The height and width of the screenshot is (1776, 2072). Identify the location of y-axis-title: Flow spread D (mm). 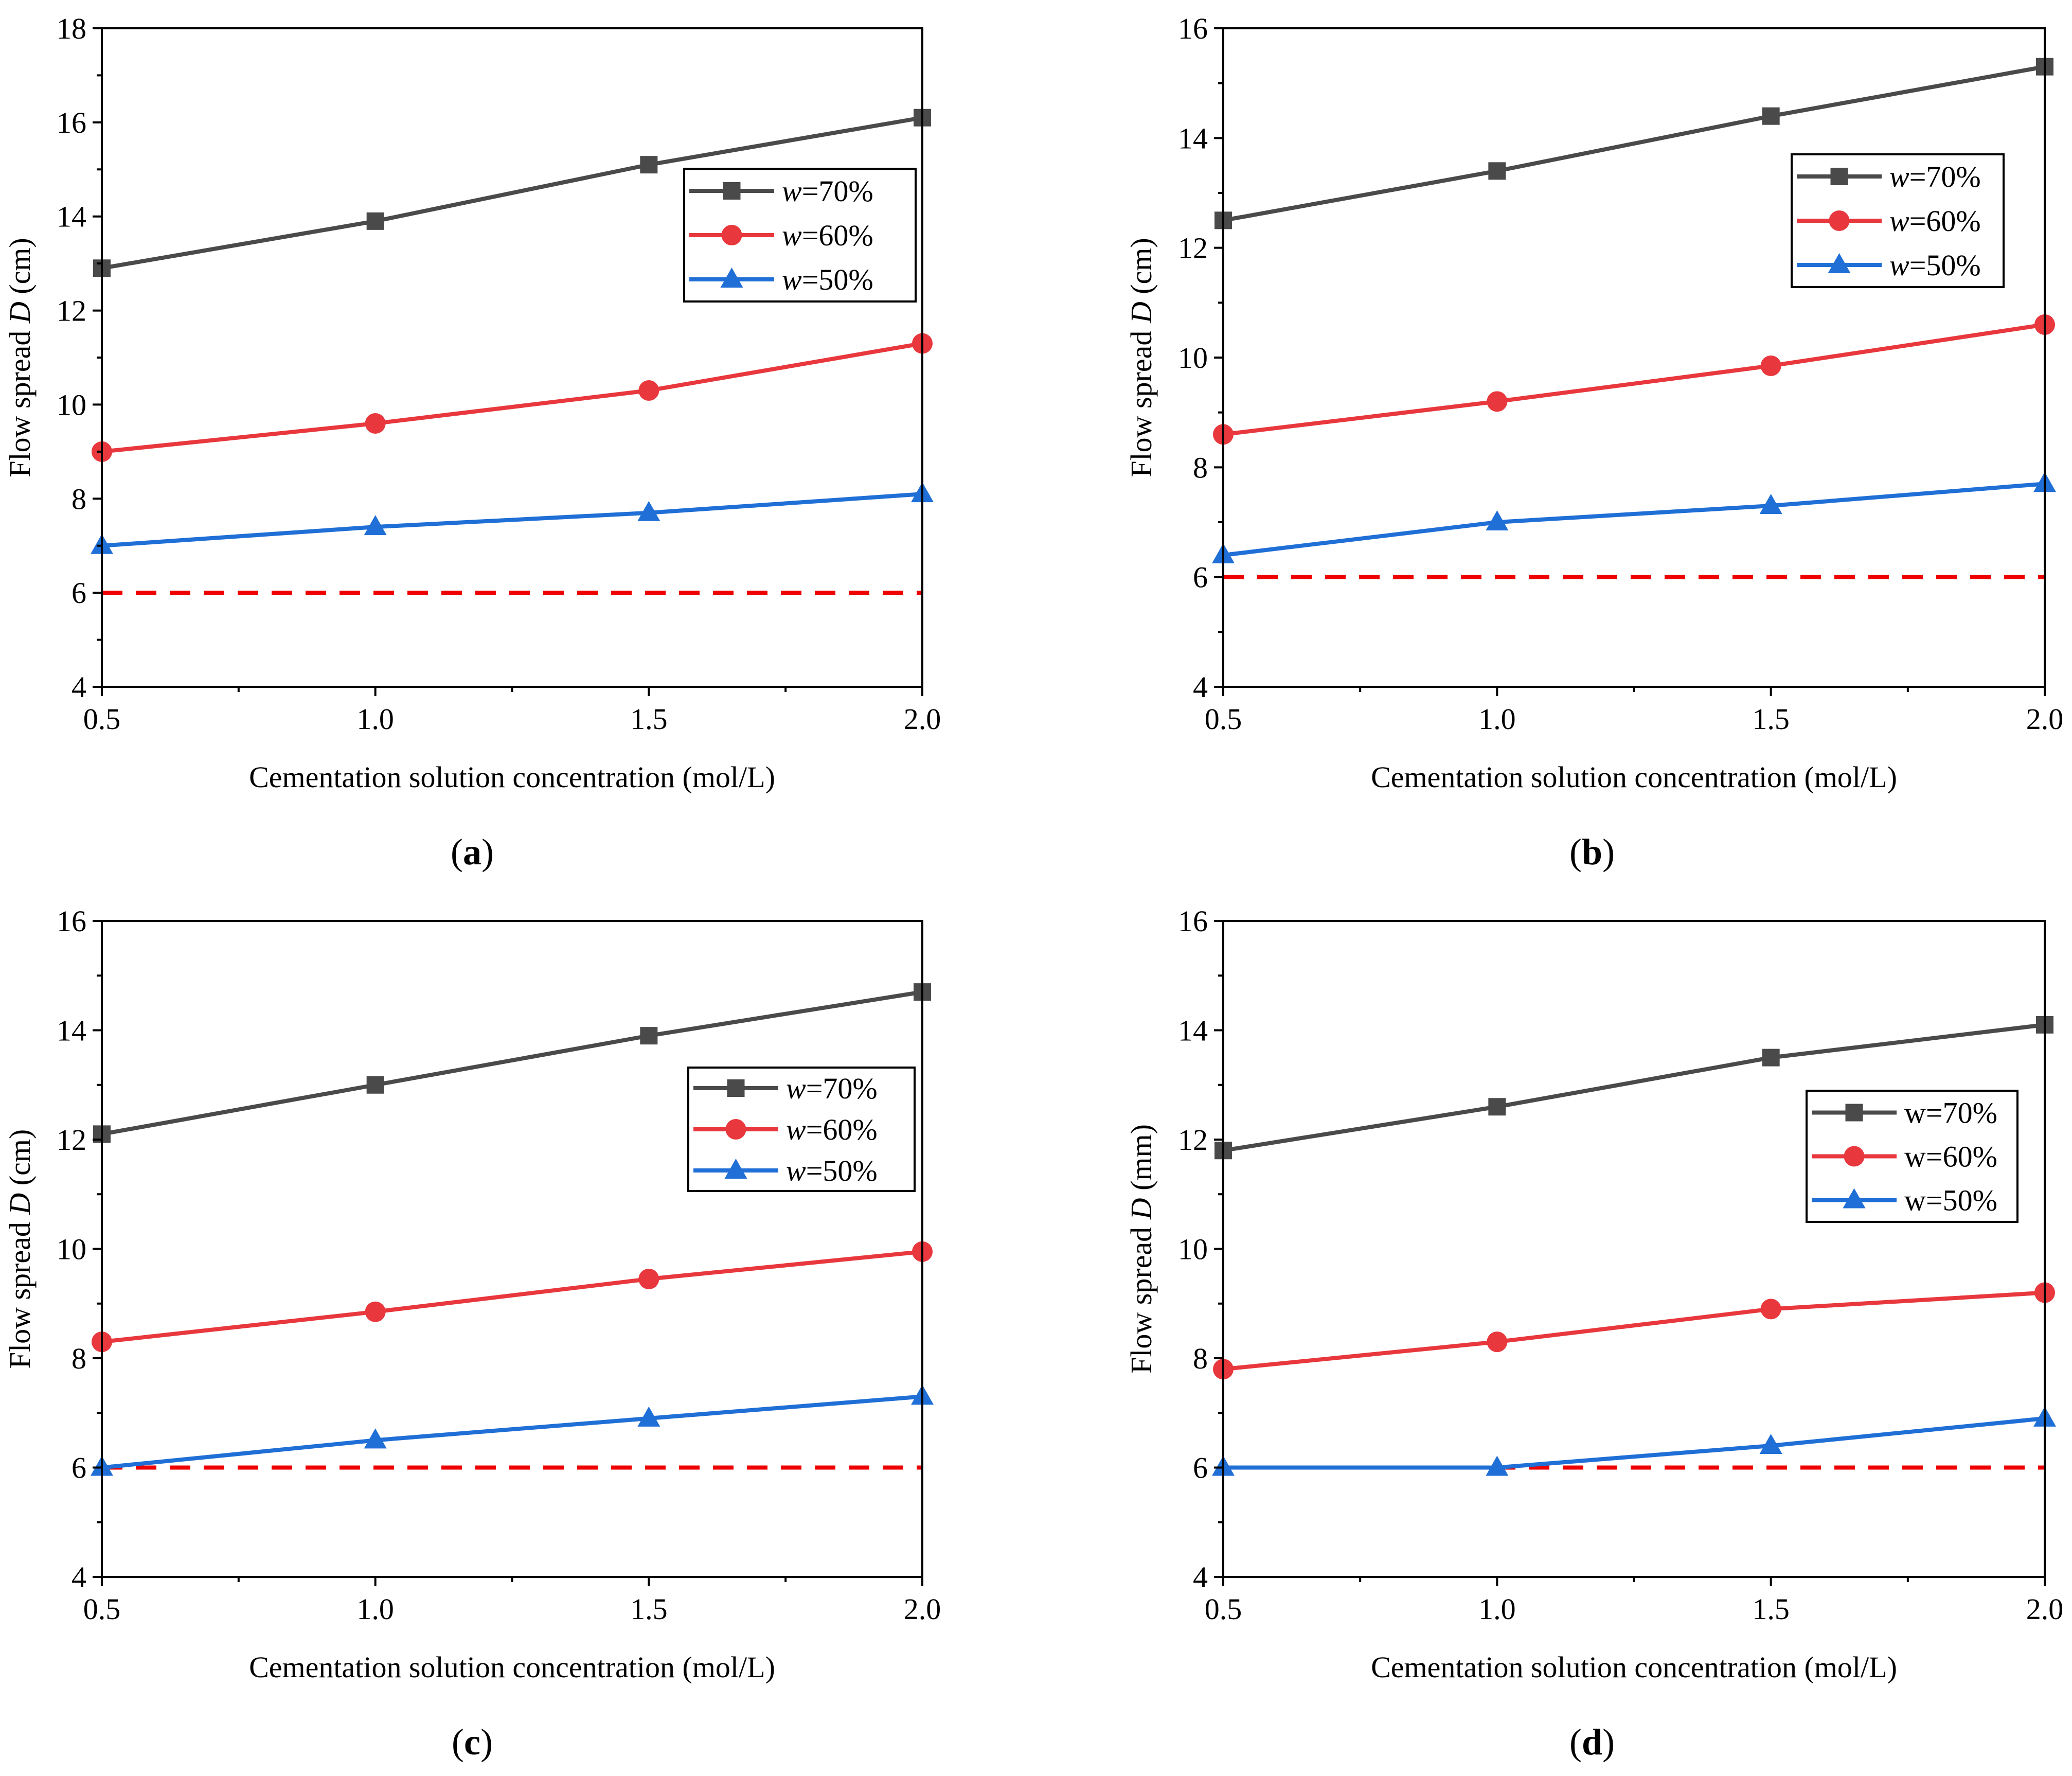
(1141, 1249).